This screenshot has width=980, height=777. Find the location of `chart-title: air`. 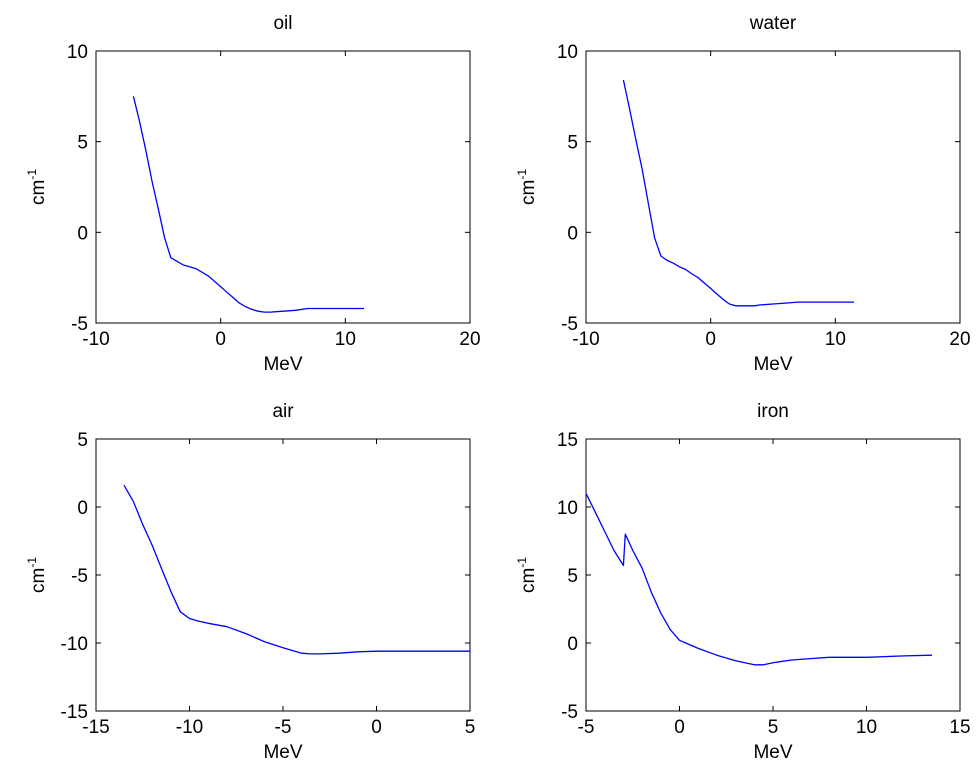

chart-title: air is located at coordinates (283, 411).